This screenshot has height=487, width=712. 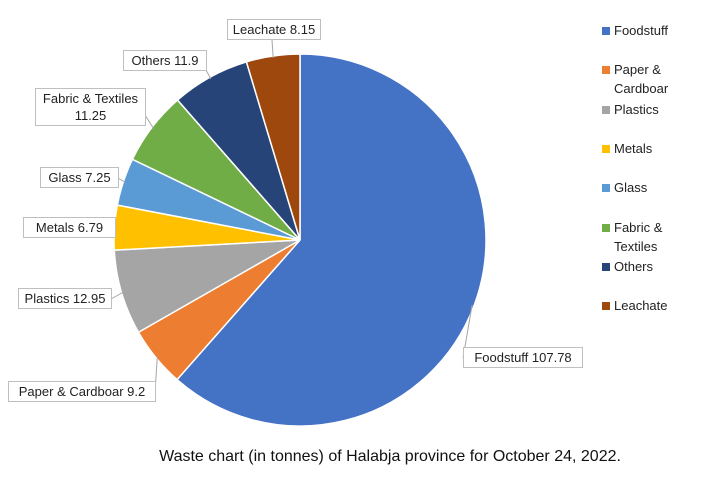 What do you see at coordinates (641, 306) in the screenshot?
I see `legend-label: Leachate` at bounding box center [641, 306].